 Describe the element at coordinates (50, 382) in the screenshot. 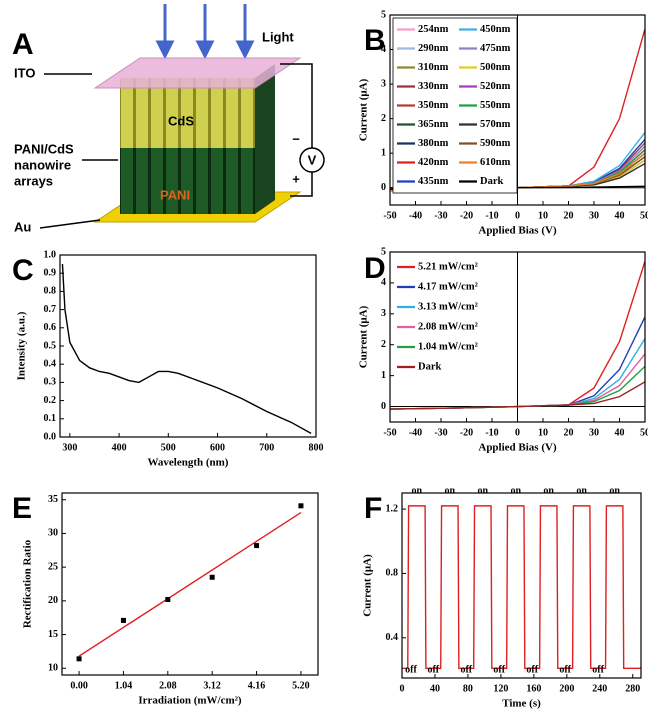

I see `y-tick-label: 0.3` at that location.